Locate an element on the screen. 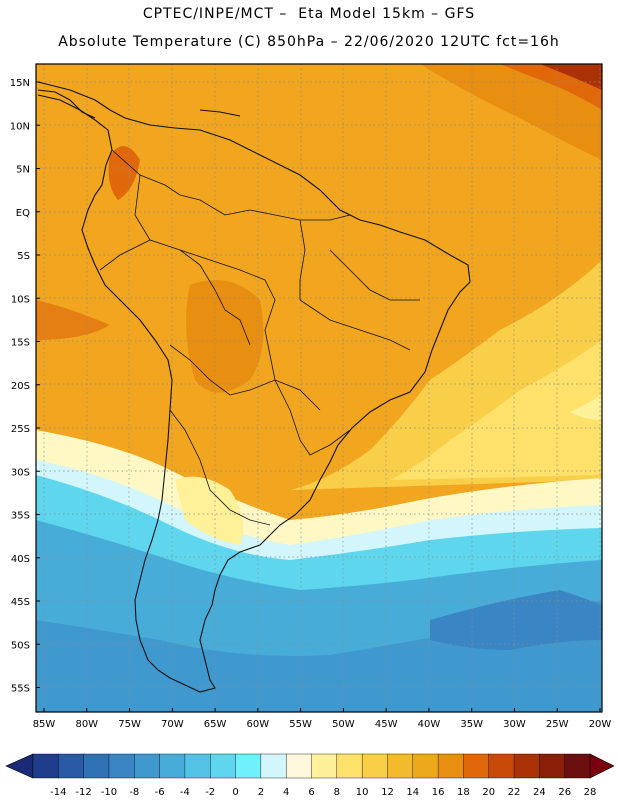 The height and width of the screenshot is (800, 618). colorbar-label: -6 is located at coordinates (160, 792).